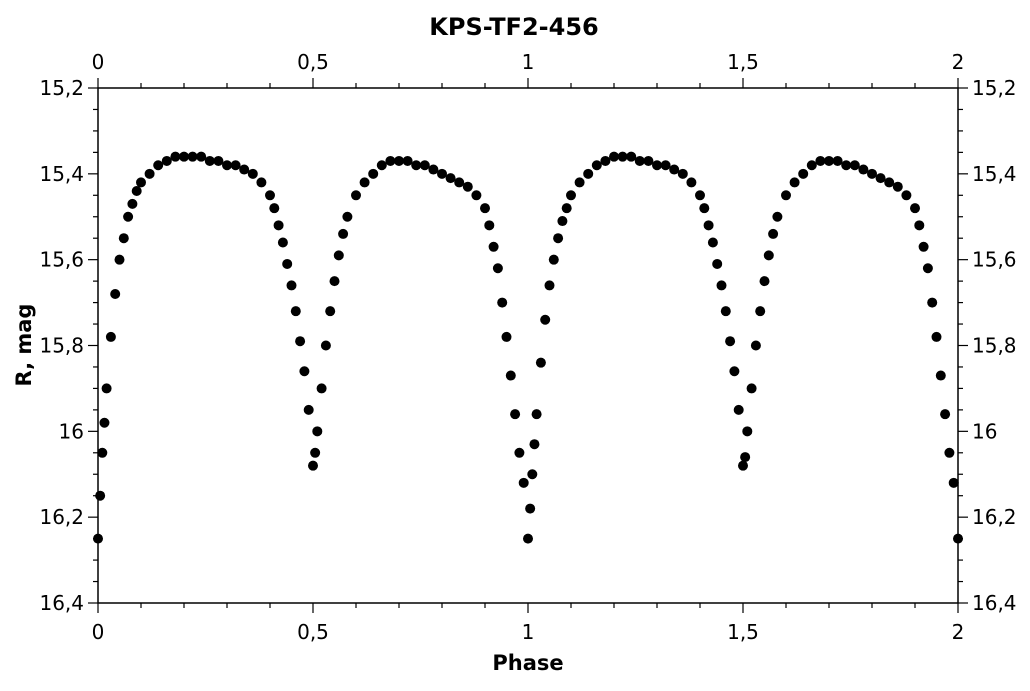  I want to click on x-tick-label-top: 0,5, so click(313, 62).